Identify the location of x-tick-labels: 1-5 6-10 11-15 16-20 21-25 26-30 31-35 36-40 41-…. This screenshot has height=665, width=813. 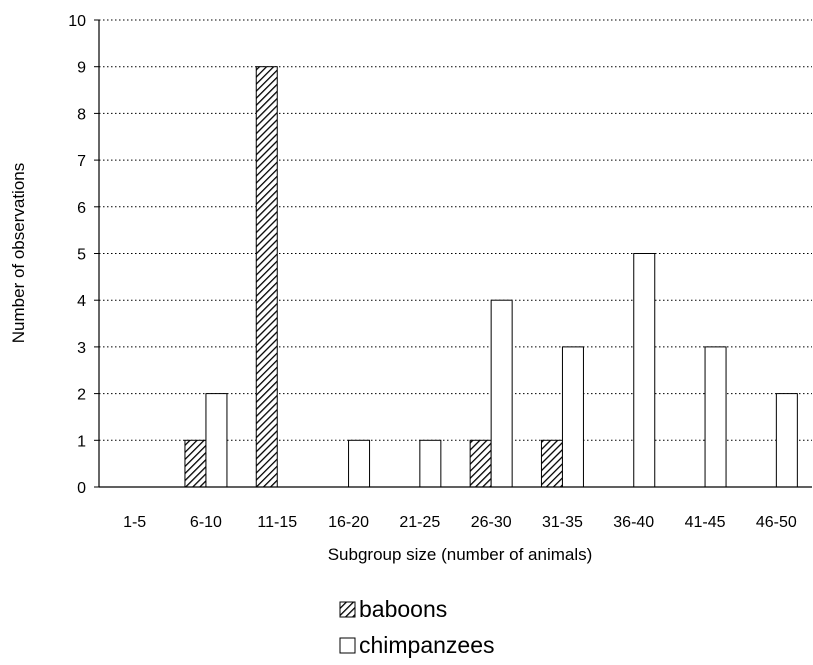
(460, 522).